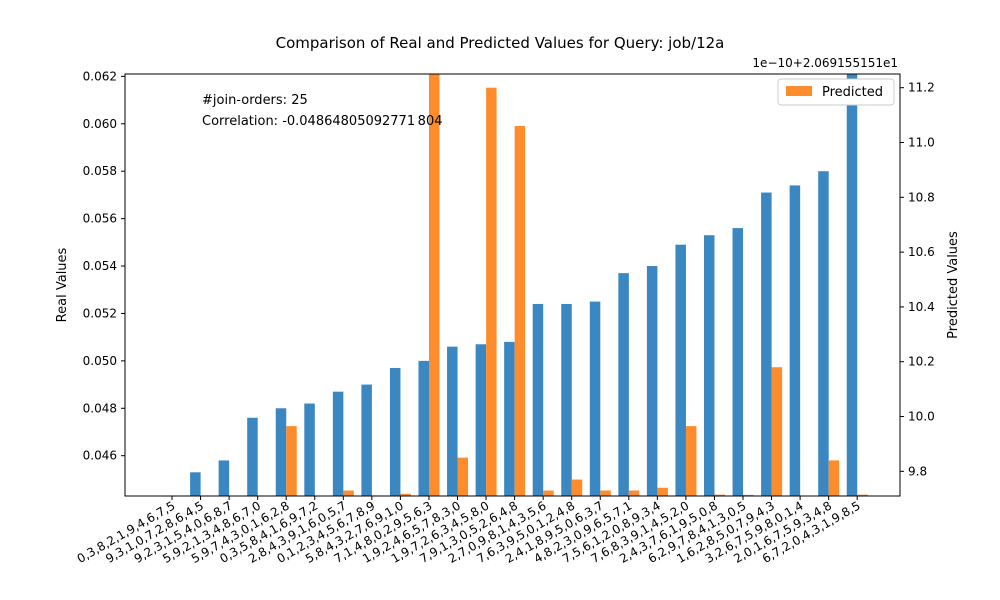  What do you see at coordinates (921, 88) in the screenshot?
I see `right-tick-label: 11.2` at bounding box center [921, 88].